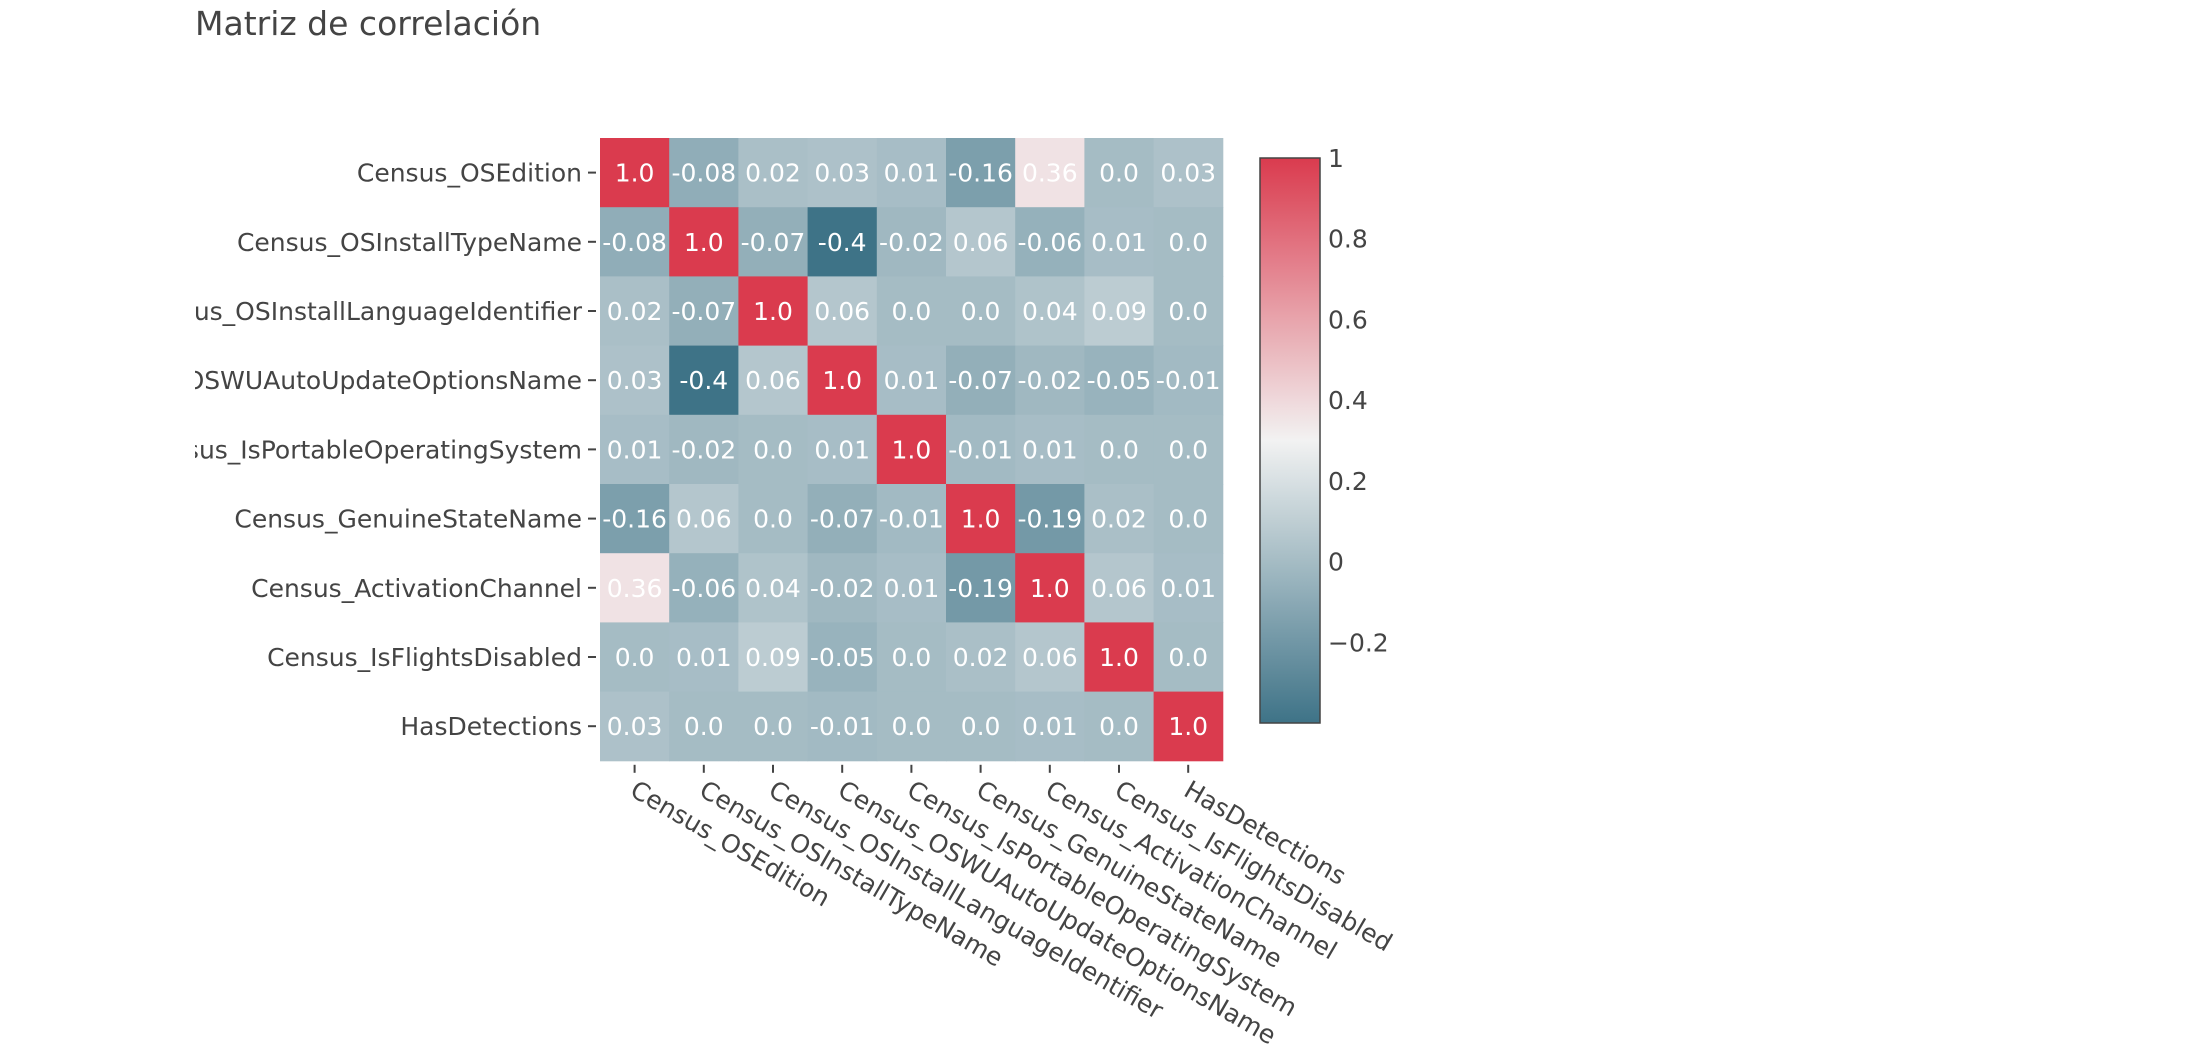 Image resolution: width=2190 pixels, height=1050 pixels. Describe the element at coordinates (1049, 519) in the screenshot. I see `cell-value-label: -0.19` at that location.